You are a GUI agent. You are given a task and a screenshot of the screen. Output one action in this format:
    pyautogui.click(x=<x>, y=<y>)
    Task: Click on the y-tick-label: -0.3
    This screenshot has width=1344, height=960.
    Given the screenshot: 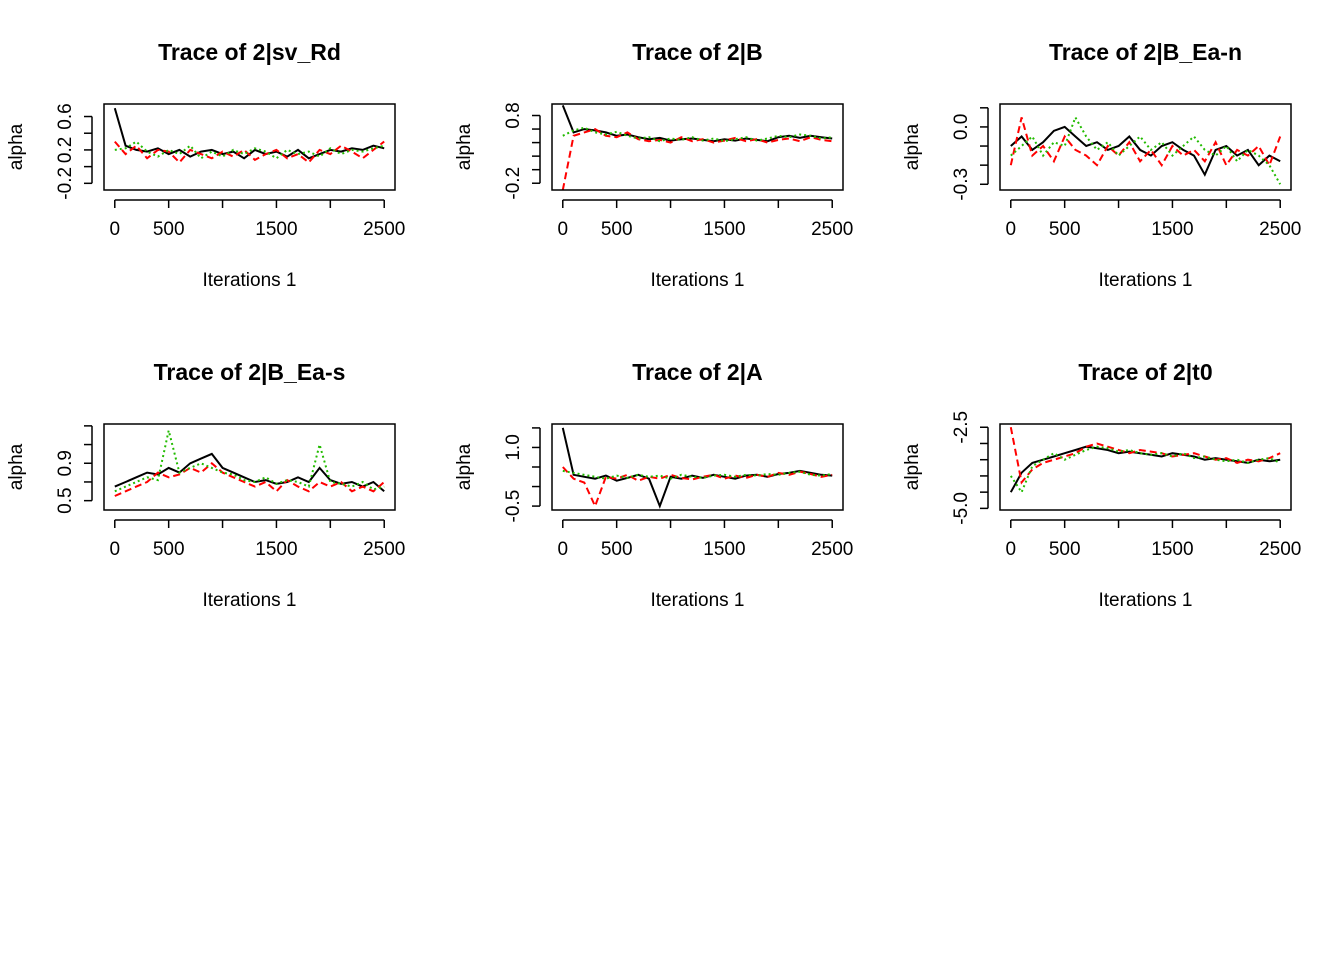 What is the action you would take?
    pyautogui.click(x=961, y=184)
    